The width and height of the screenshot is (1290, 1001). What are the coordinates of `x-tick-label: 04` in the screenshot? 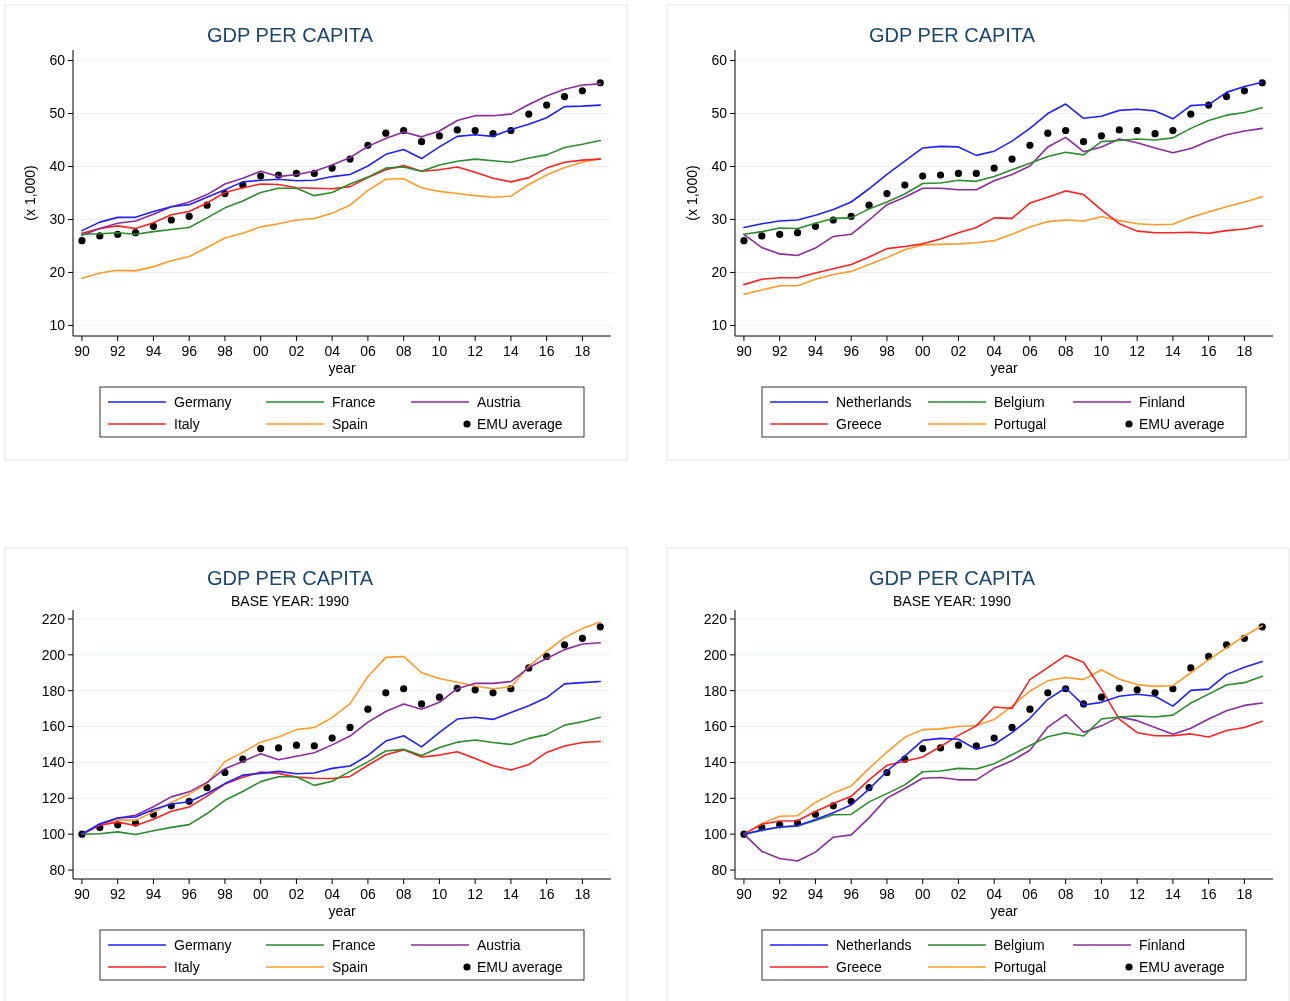 It's located at (332, 894).